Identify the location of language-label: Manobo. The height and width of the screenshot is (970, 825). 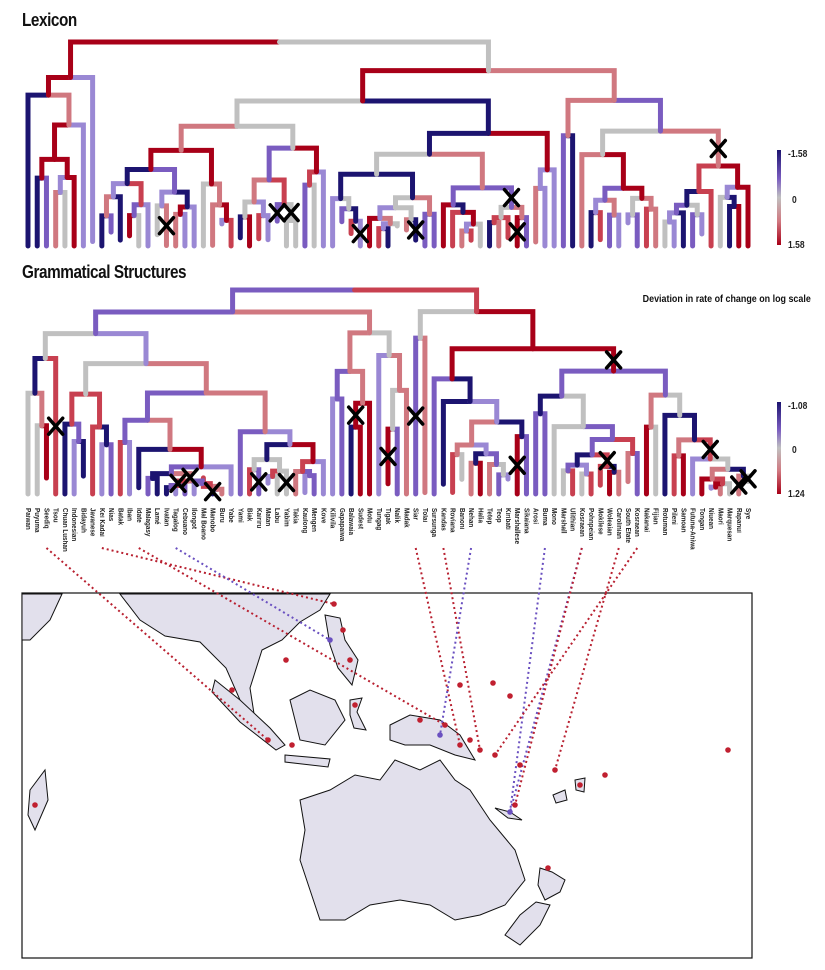
(212, 520).